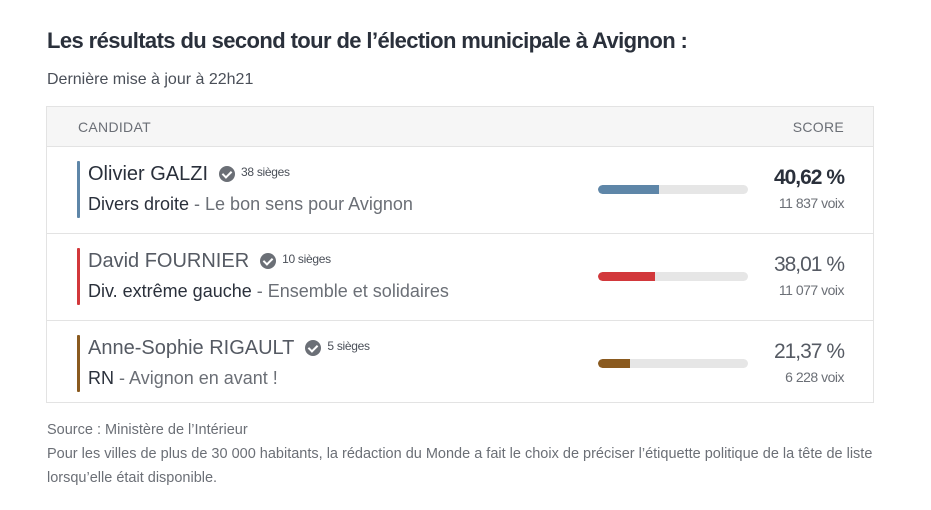  I want to click on seats-count: 38 sièges, so click(265, 171).